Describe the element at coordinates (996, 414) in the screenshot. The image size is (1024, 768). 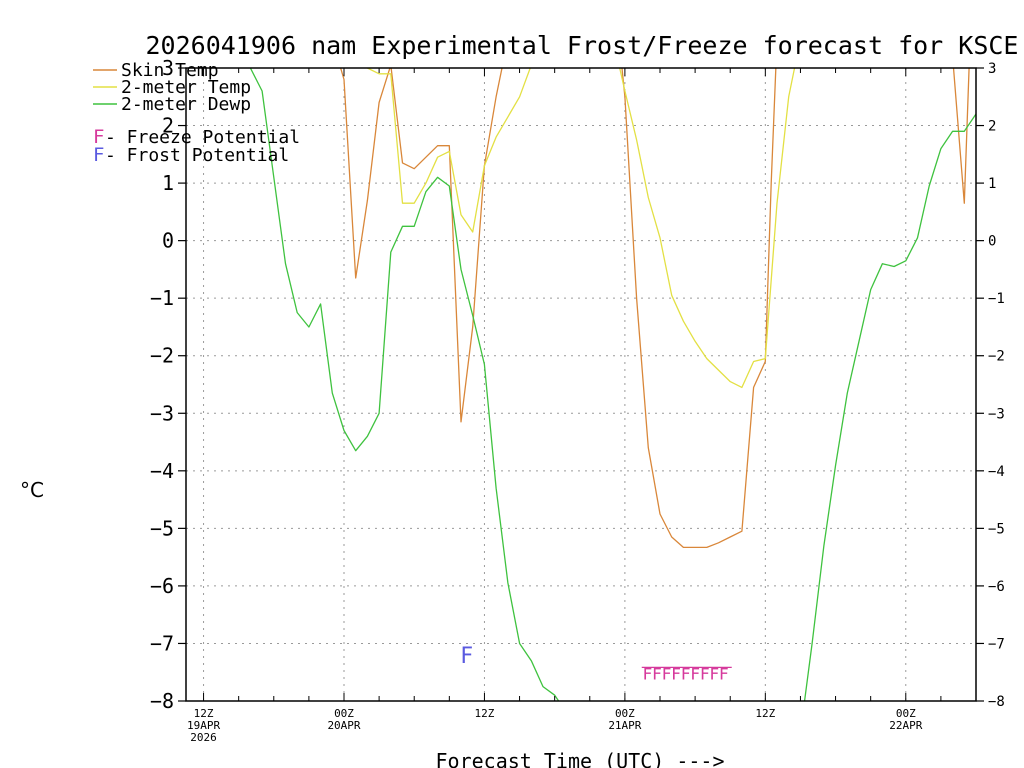
I see `y-tick-label-right: −3` at that location.